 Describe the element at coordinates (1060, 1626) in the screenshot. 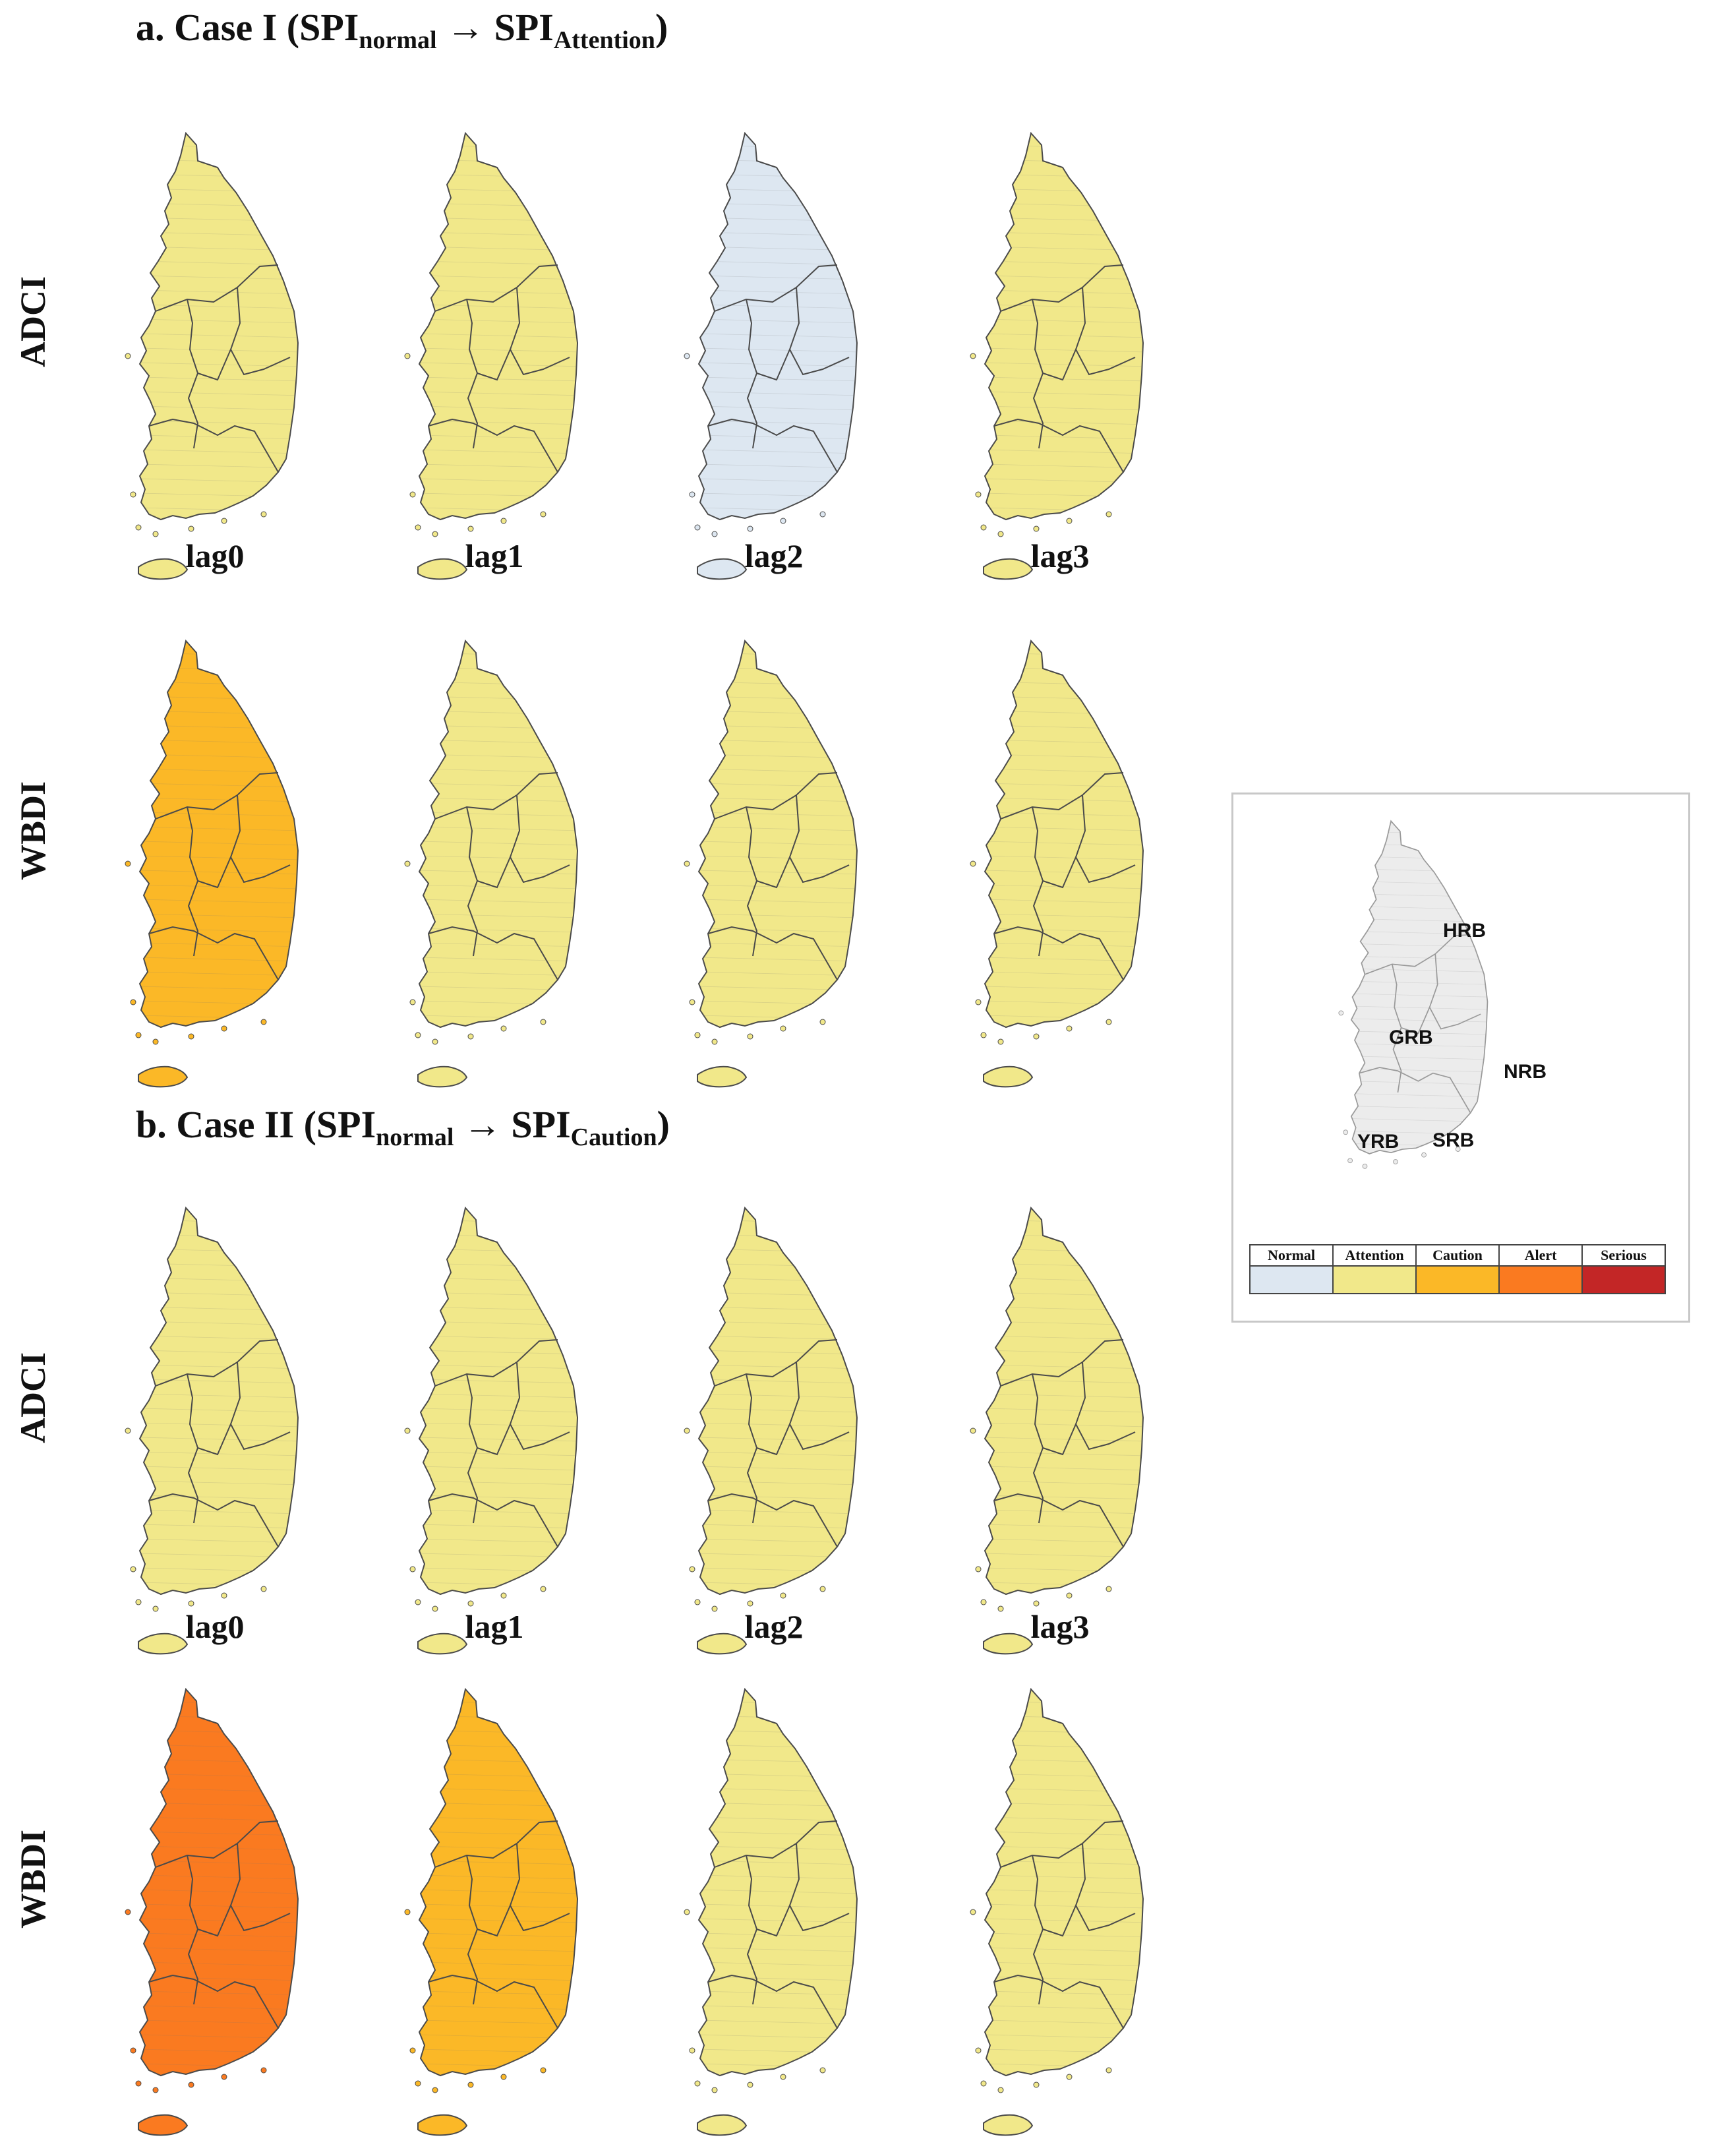

I see `lag-label-b-3: lag3` at that location.